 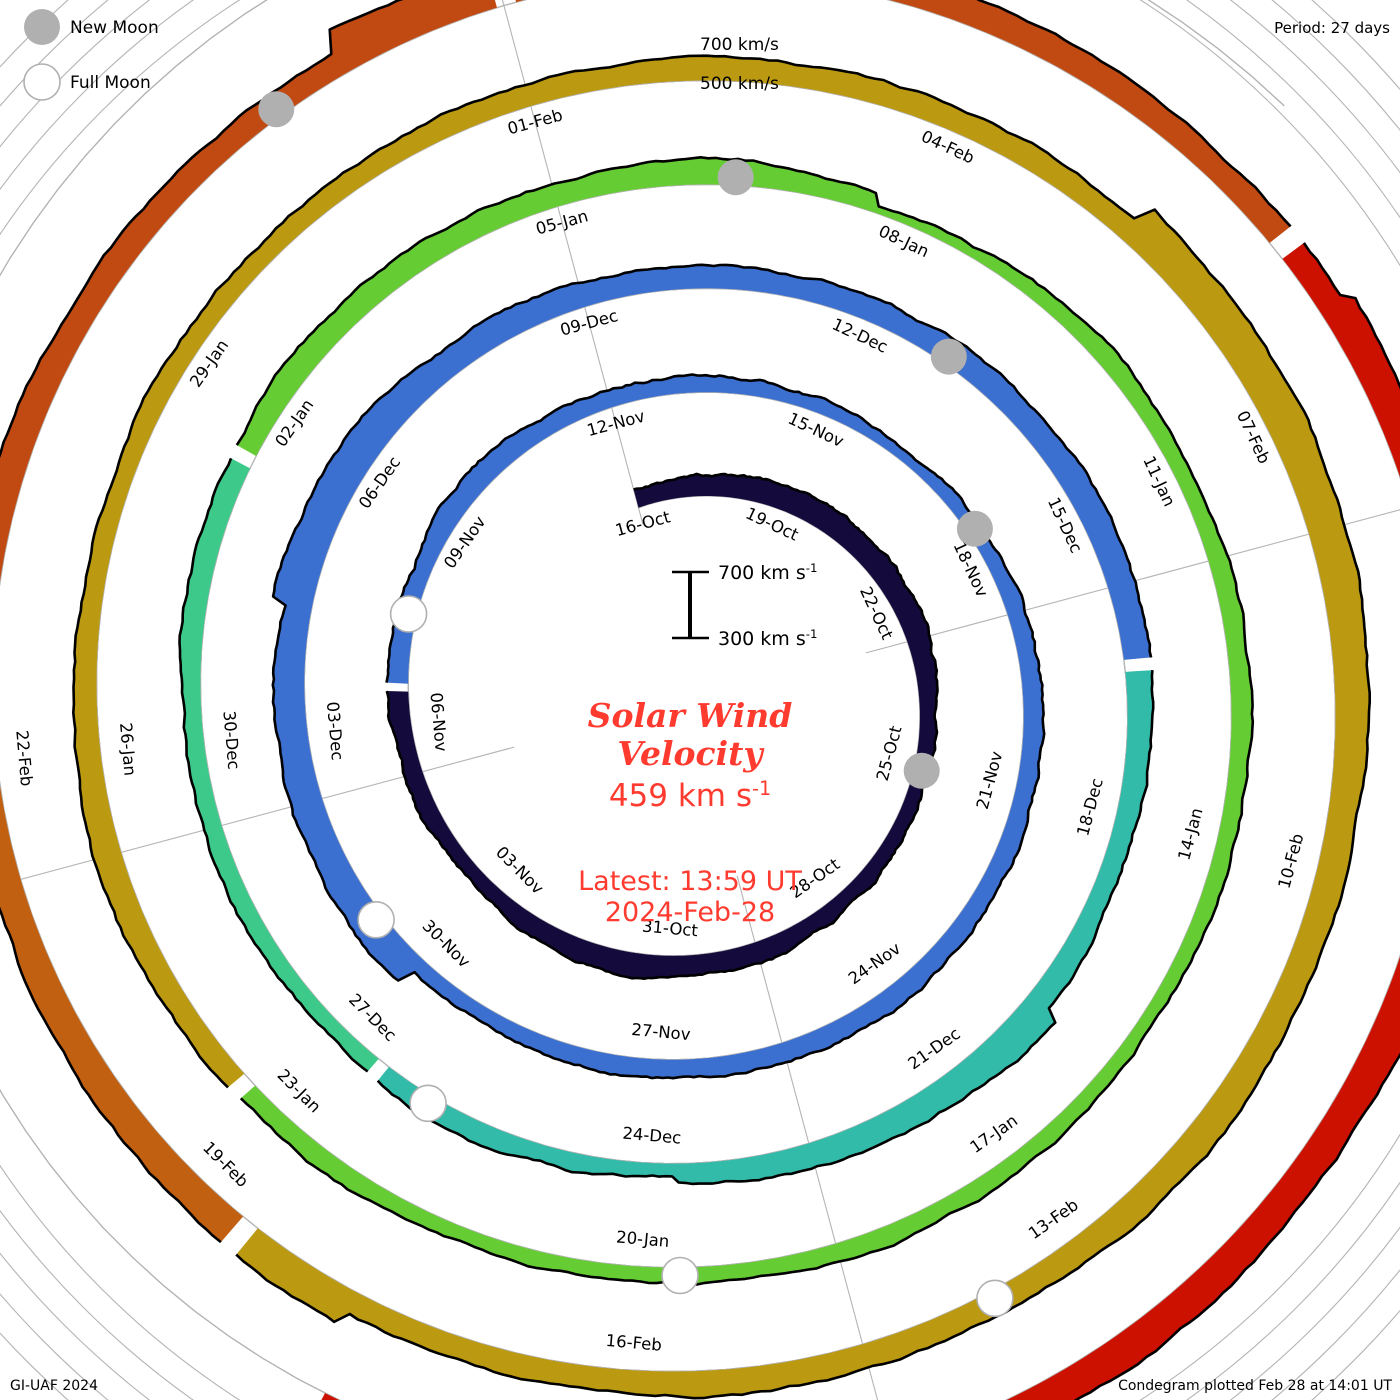 I want to click on date-label: 31-Oct, so click(x=670, y=929).